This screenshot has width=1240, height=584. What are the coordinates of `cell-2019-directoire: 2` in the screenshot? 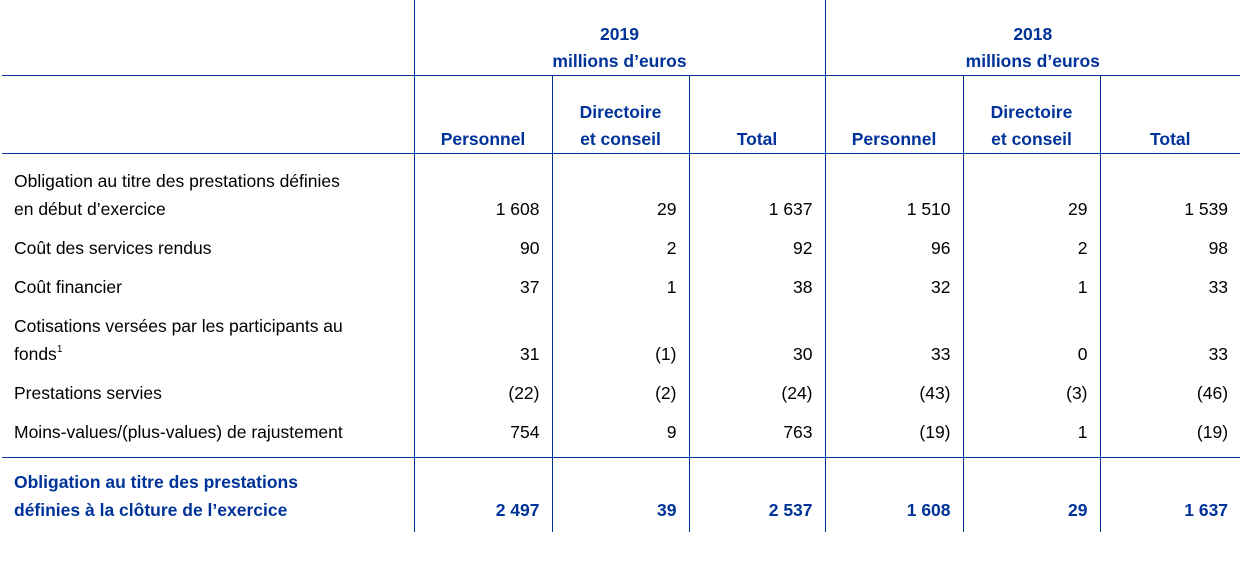 It's located at (620, 253).